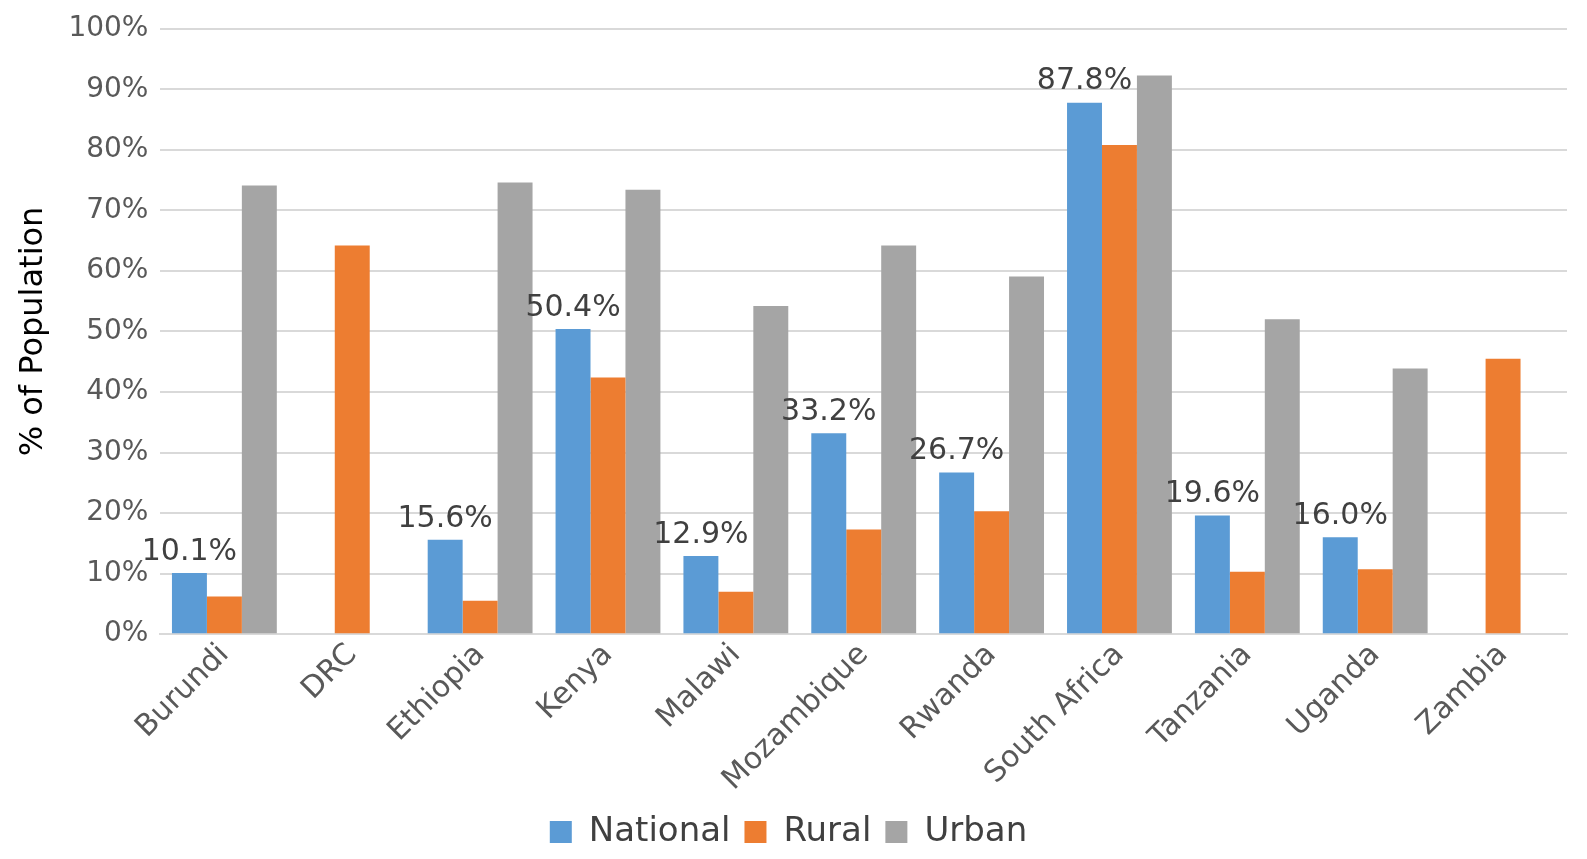  I want to click on y-tick-label: 60%, so click(117, 269).